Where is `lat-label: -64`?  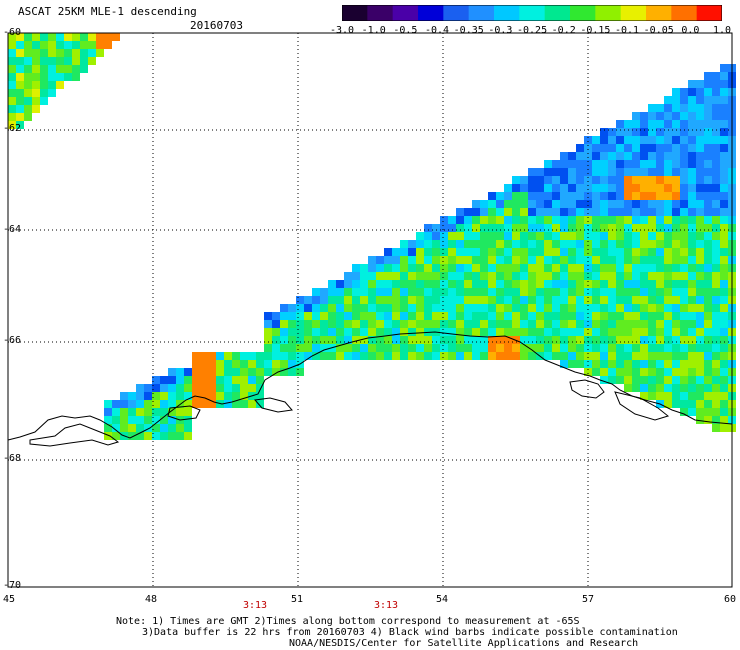 lat-label: -64 is located at coordinates (12, 229).